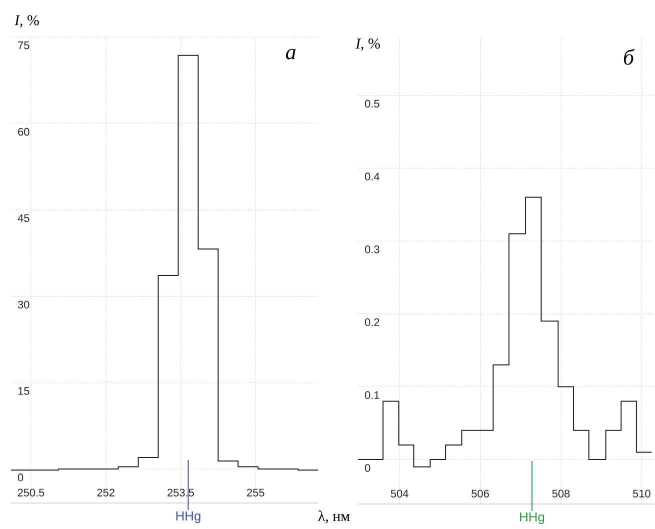 This screenshot has height=529, width=655. Describe the element at coordinates (399, 494) in the screenshot. I see `x-tick-label: 504` at that location.